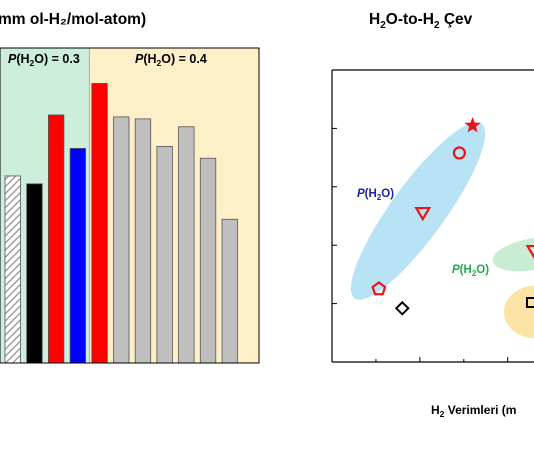 The image size is (534, 461). I want to click on bar-chart-title: mm ol-H₂/mol-atom), so click(73, 19).